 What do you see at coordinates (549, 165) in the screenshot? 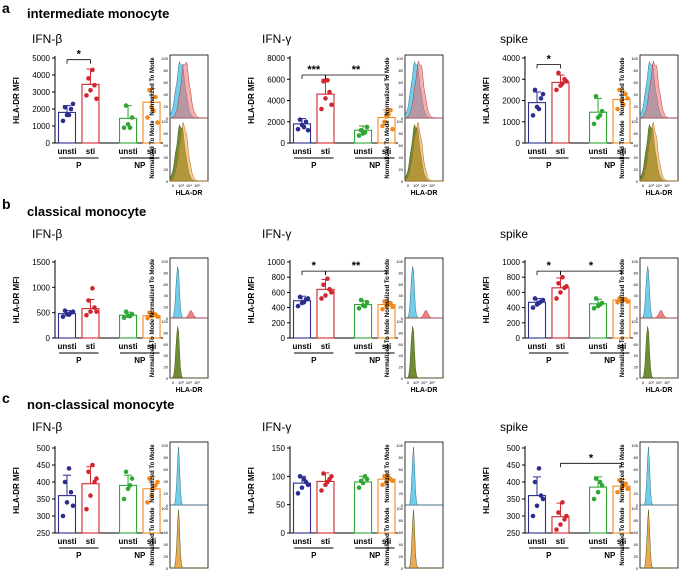
I see `group-label-p: P` at bounding box center [549, 165].